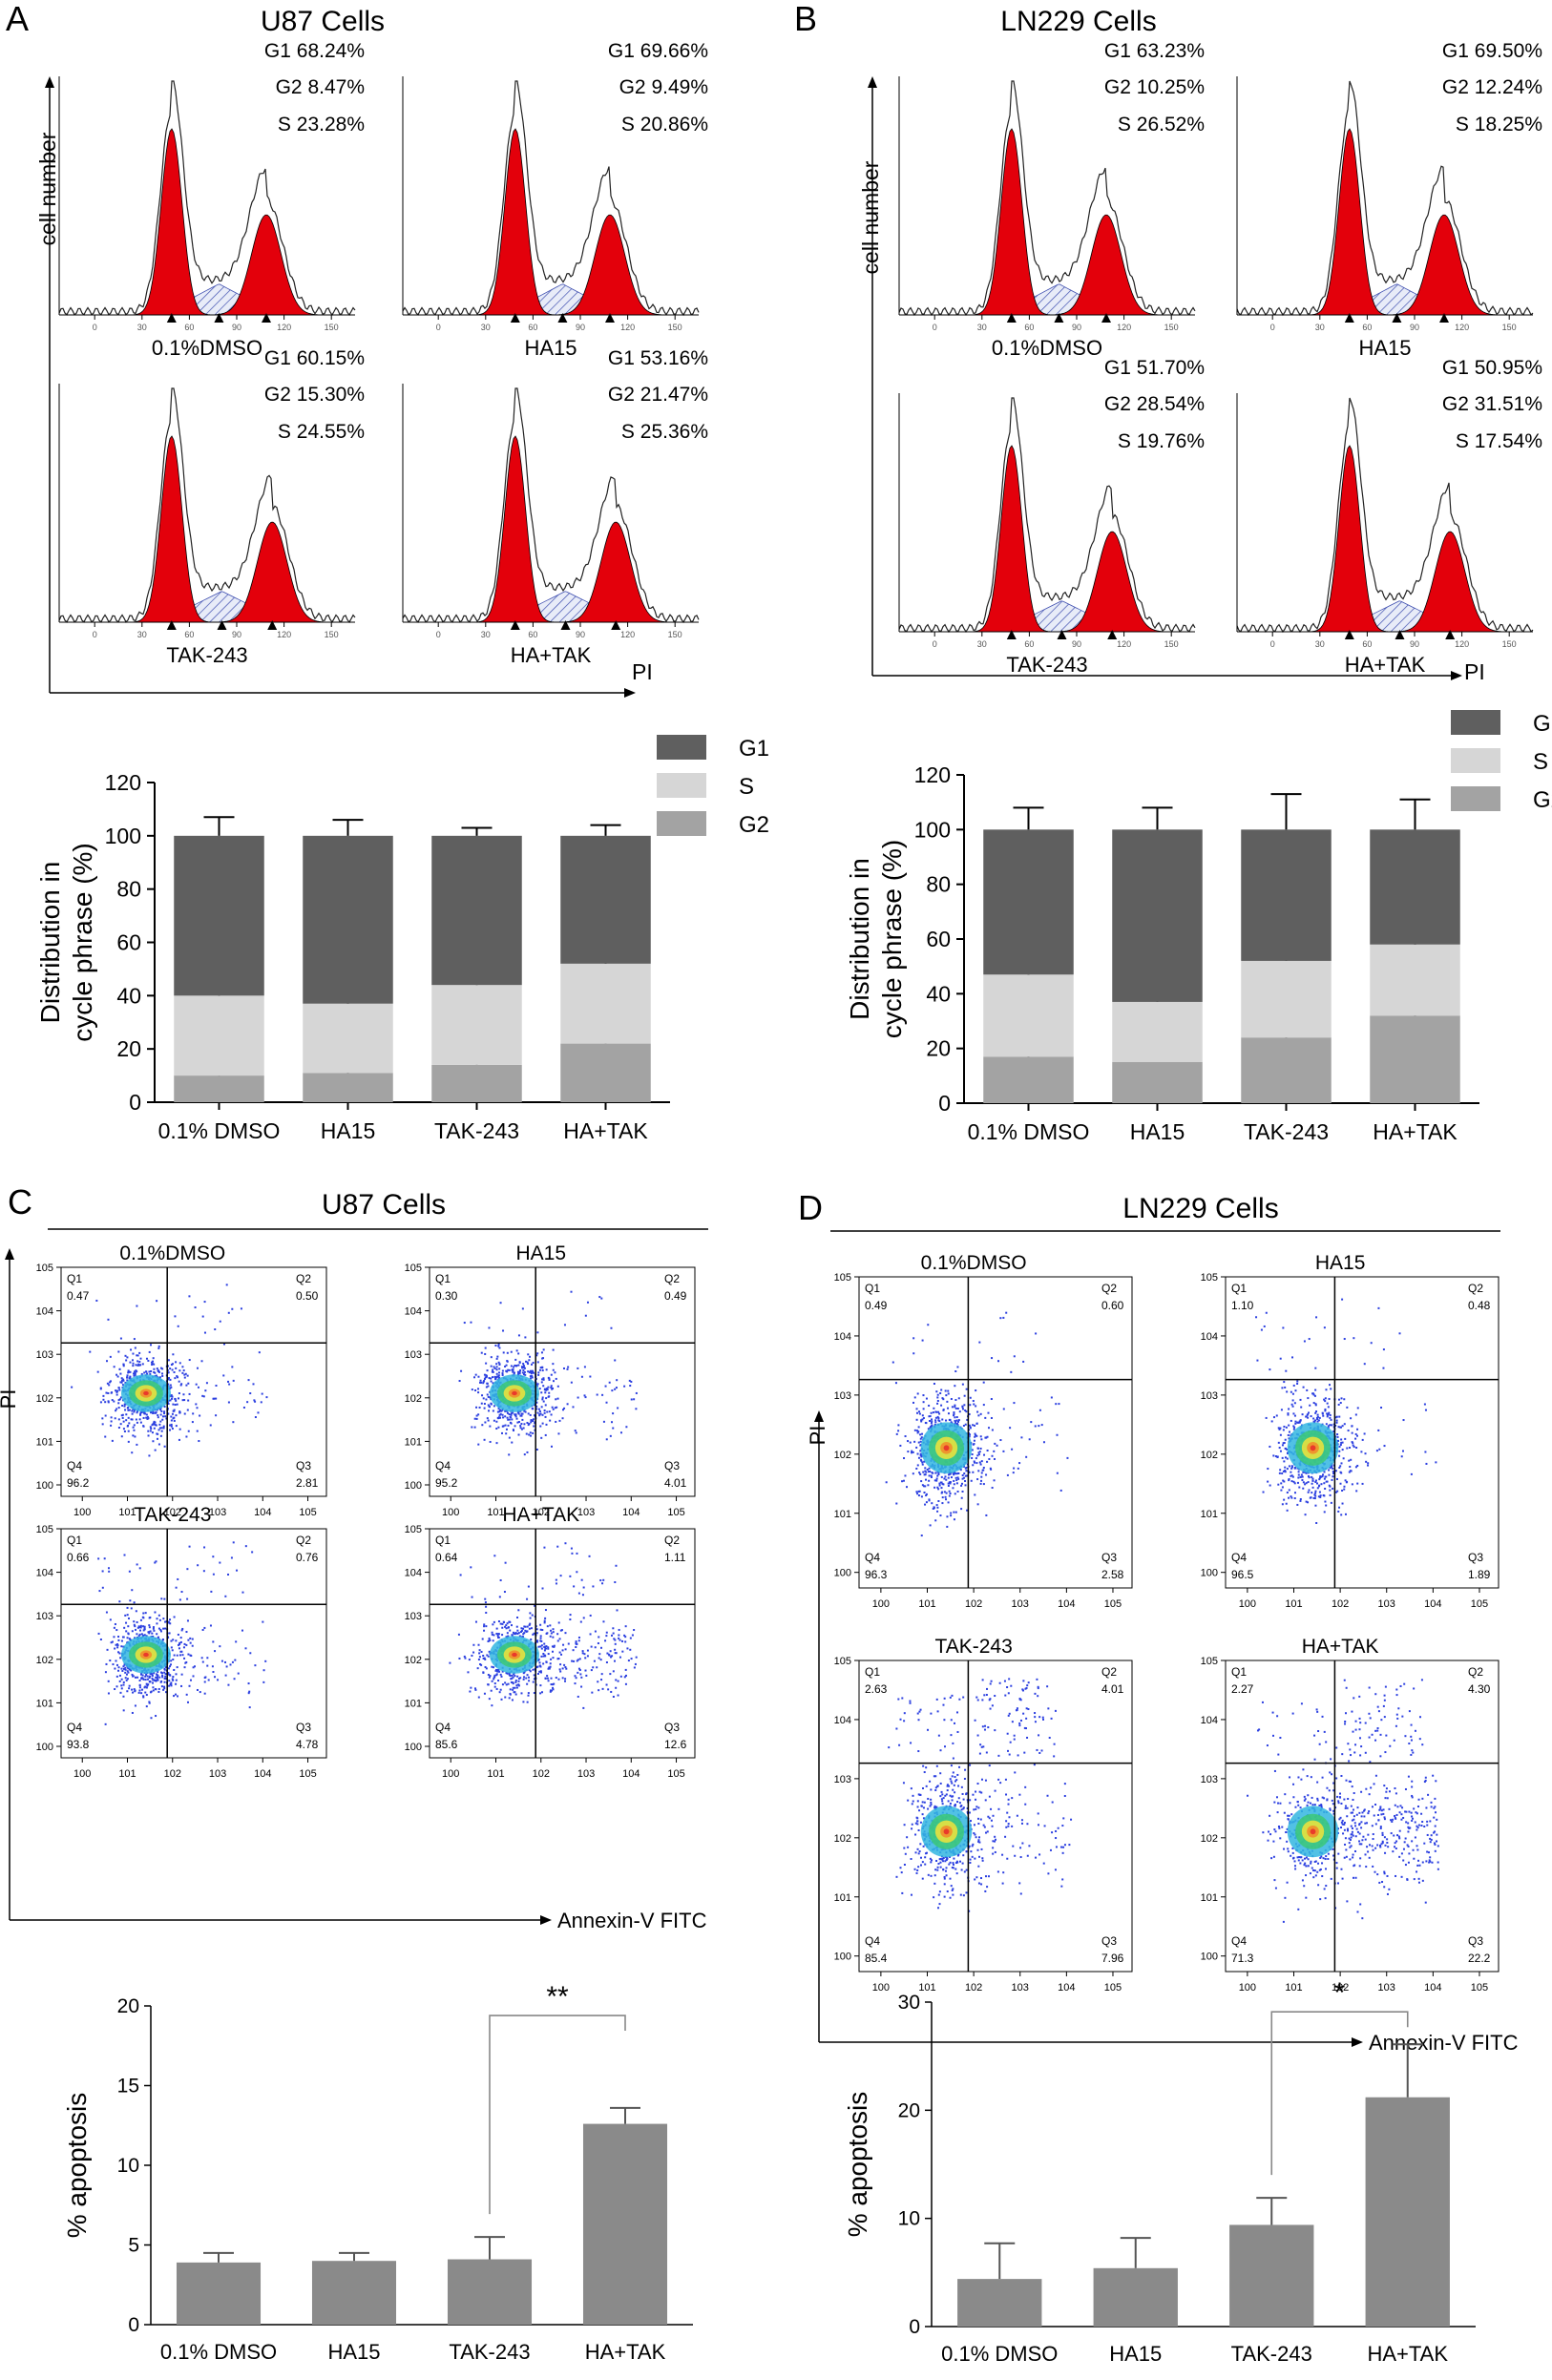 This screenshot has height=2380, width=1552. What do you see at coordinates (172, 1515) in the screenshot?
I see `dot-sample-label: TAK-243` at bounding box center [172, 1515].